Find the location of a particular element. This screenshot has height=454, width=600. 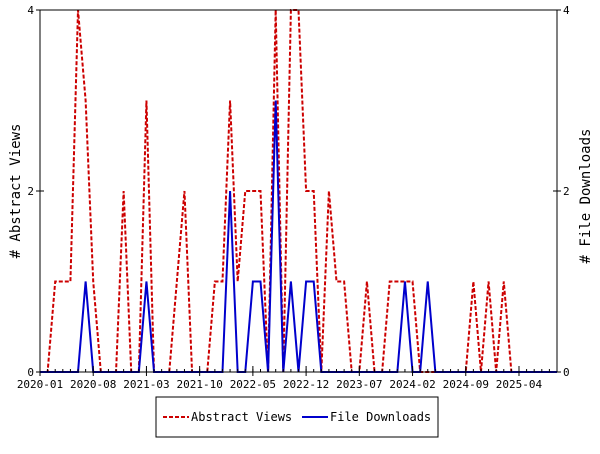

x-tick-label: 2020-01 is located at coordinates (40, 384).